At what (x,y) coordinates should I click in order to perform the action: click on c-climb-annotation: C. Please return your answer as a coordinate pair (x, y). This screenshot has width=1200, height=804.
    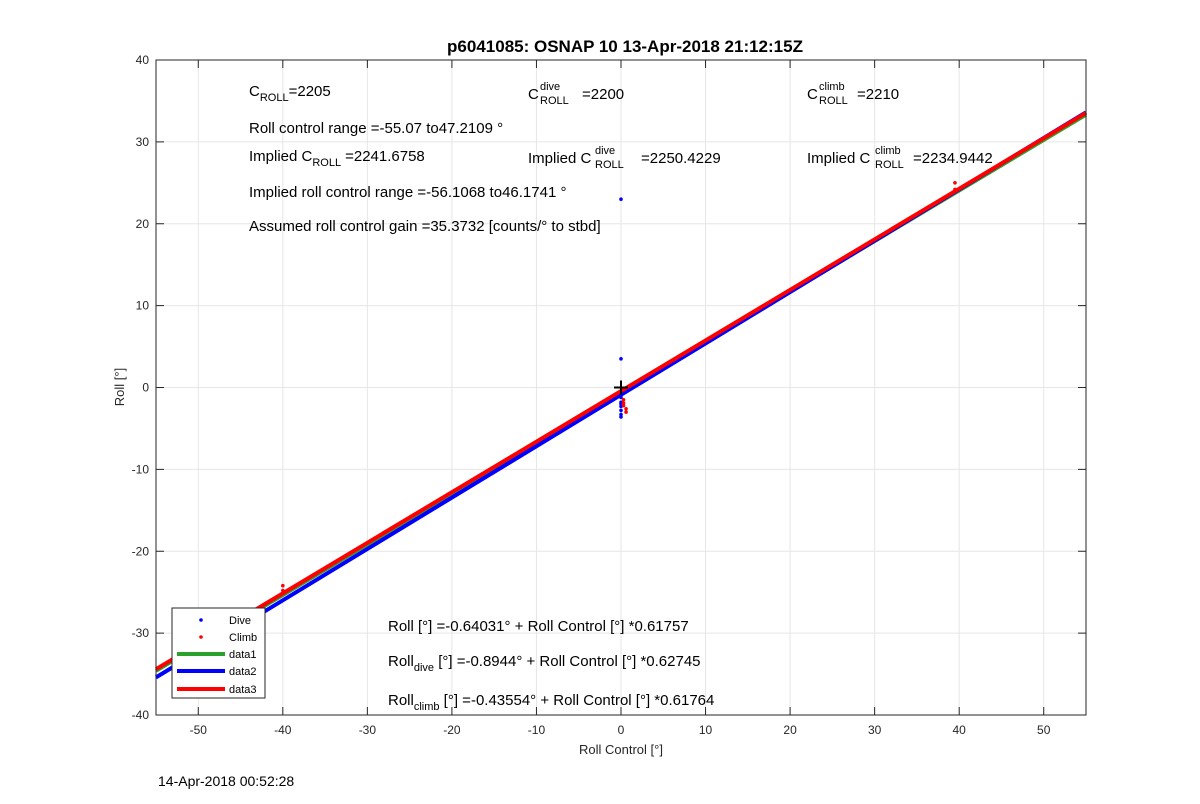
    Looking at the image, I should click on (812, 94).